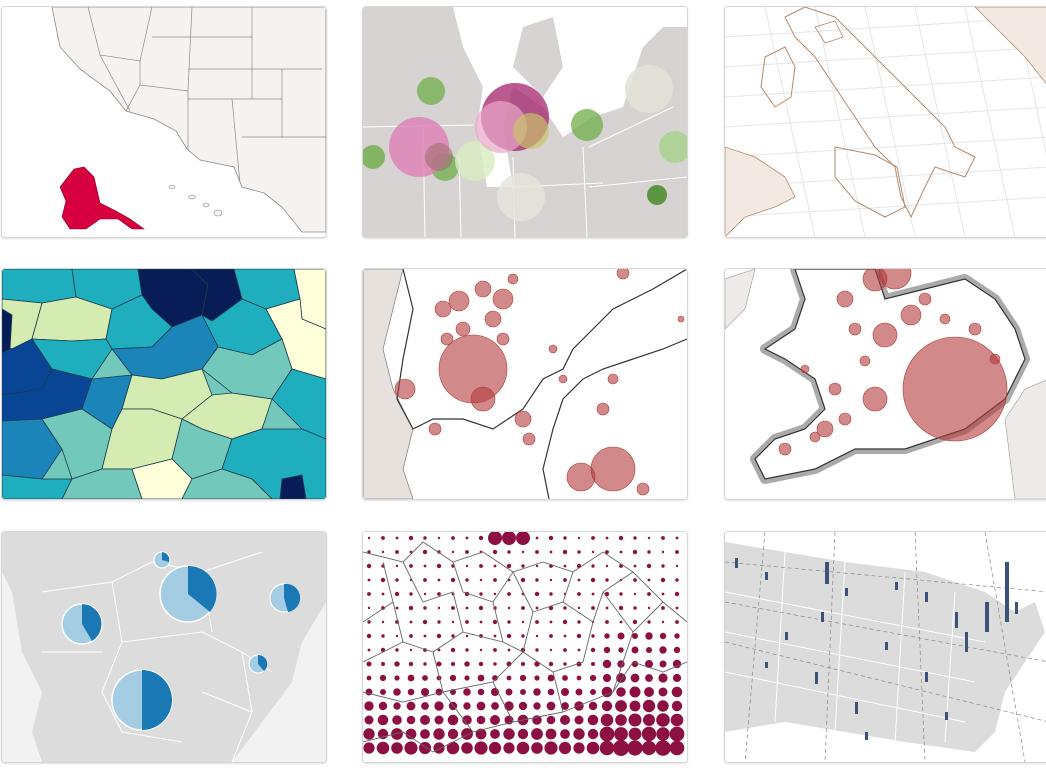 The width and height of the screenshot is (1046, 772). I want to click on dot-grid-map, so click(525, 647).